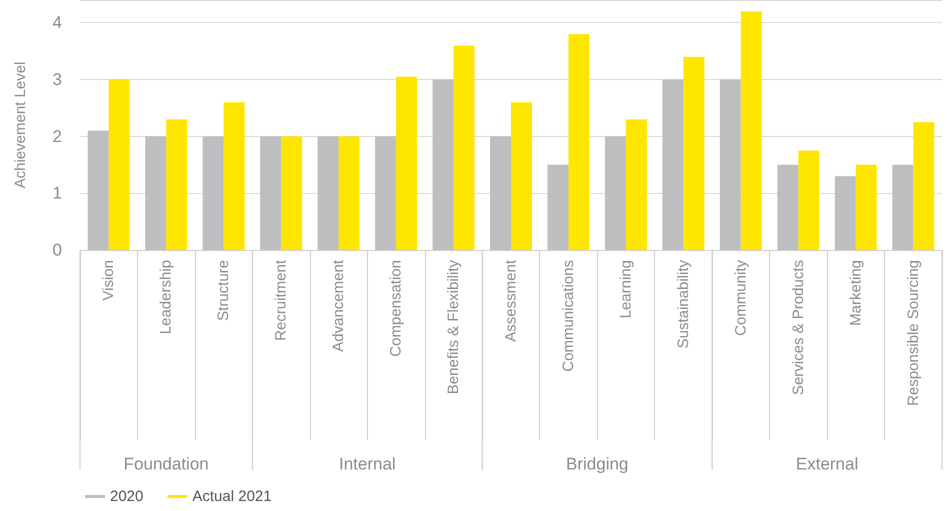  Describe the element at coordinates (913, 333) in the screenshot. I see `x-tick-label: Responsible Sourcing` at that location.